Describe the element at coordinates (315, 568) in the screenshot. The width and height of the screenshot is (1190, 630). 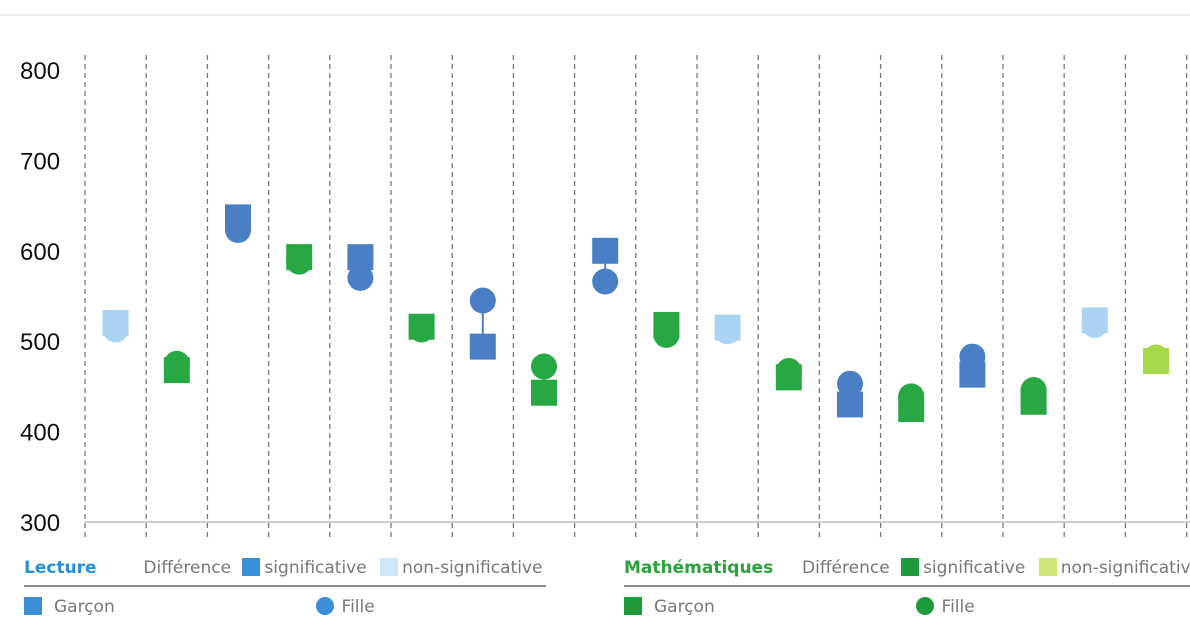
I see `legend-lecture-significative: significative` at that location.